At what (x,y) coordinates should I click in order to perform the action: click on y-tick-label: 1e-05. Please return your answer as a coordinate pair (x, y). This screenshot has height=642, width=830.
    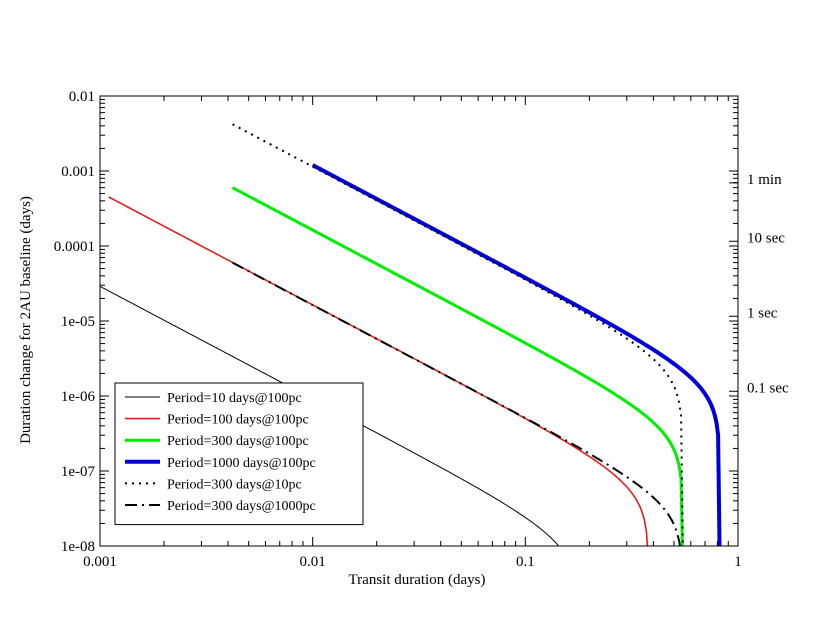
    Looking at the image, I should click on (78, 322).